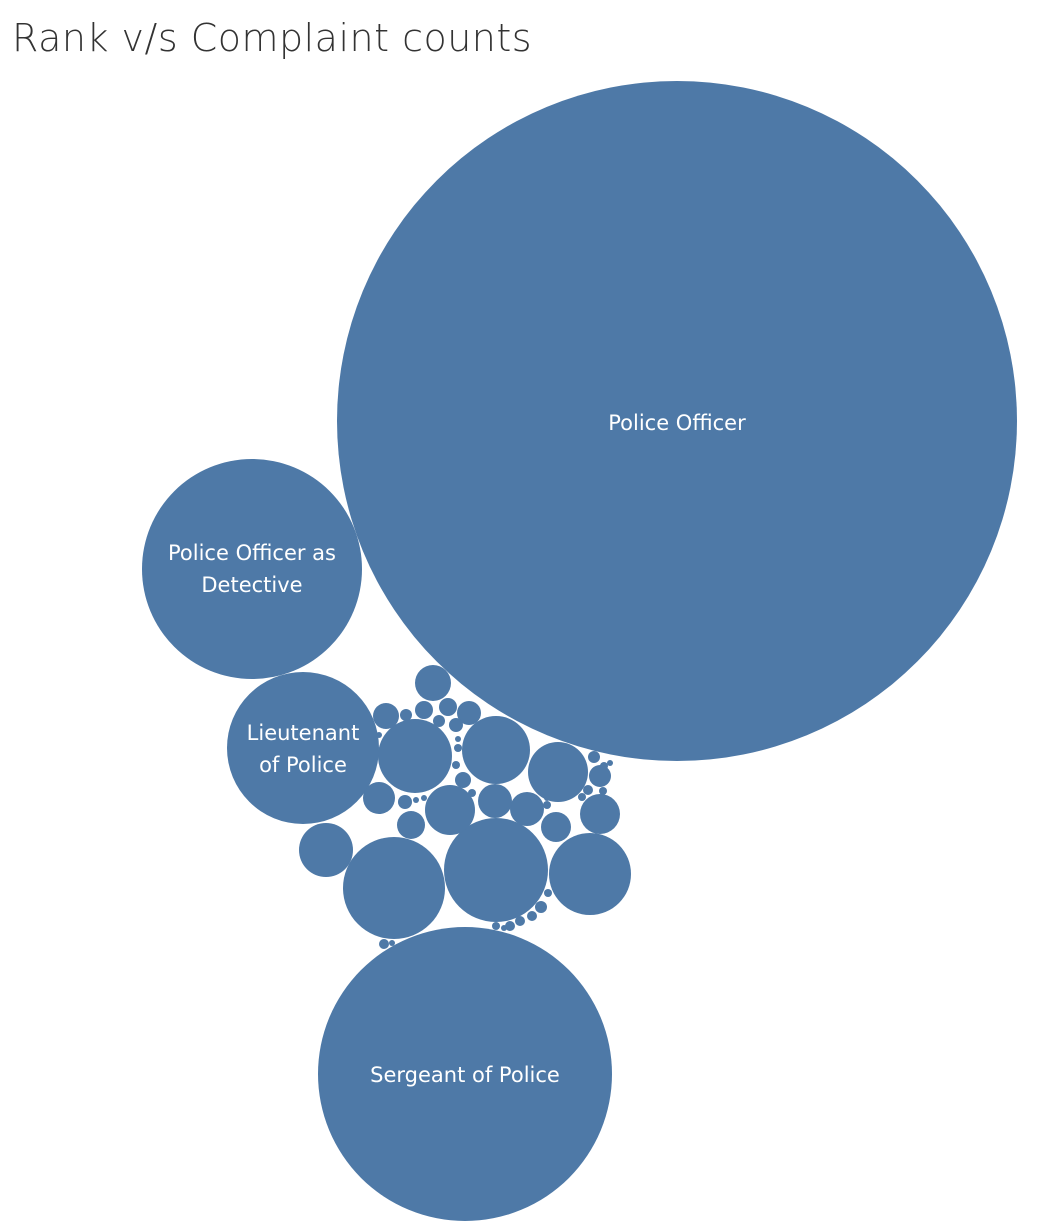 The image size is (1060, 1230). I want to click on bubble-label: Police Officer, so click(677, 423).